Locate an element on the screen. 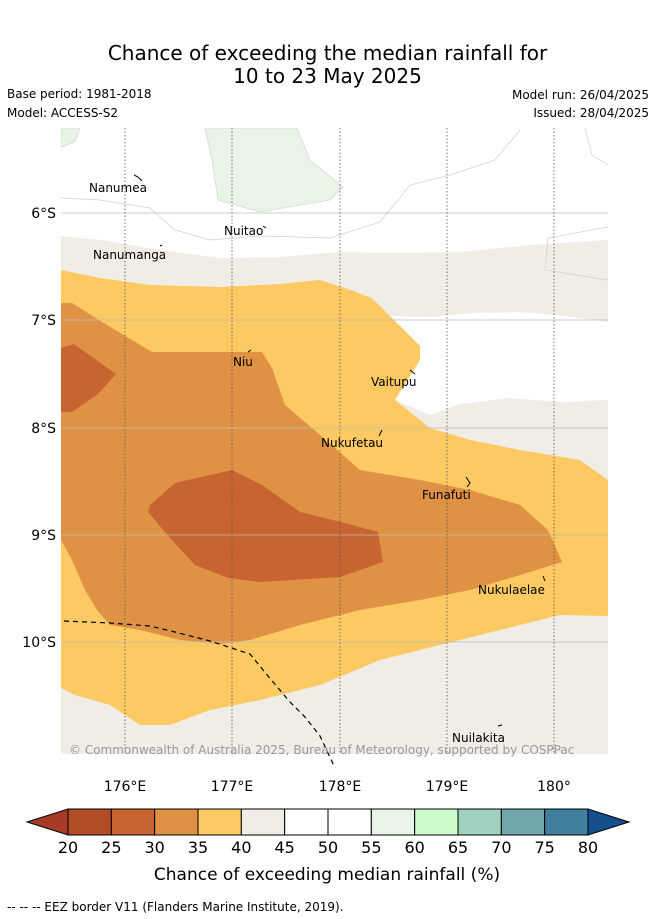 Image resolution: width=655 pixels, height=919 pixels. lon-tick-label: 177°E is located at coordinates (232, 787).